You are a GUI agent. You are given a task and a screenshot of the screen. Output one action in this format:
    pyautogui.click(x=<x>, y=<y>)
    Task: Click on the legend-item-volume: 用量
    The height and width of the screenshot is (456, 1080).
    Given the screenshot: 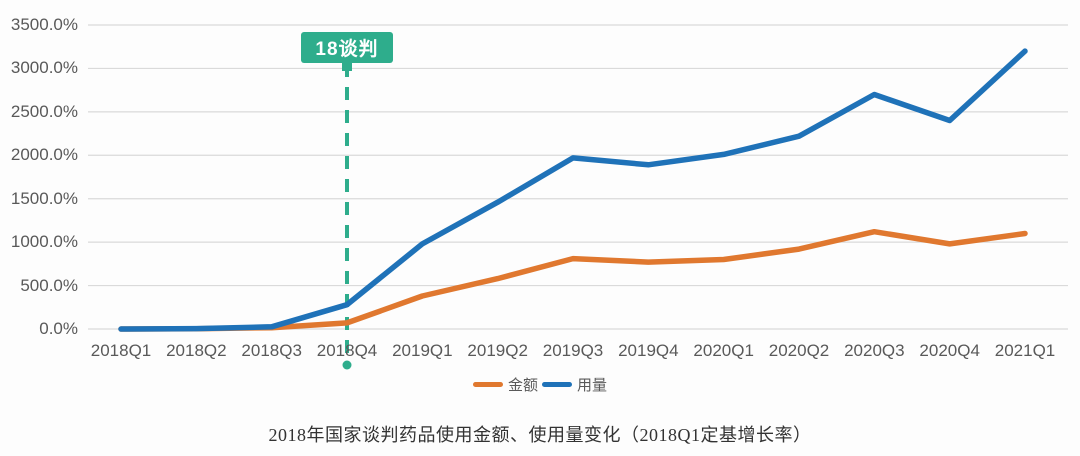 What is the action you would take?
    pyautogui.click(x=574, y=384)
    